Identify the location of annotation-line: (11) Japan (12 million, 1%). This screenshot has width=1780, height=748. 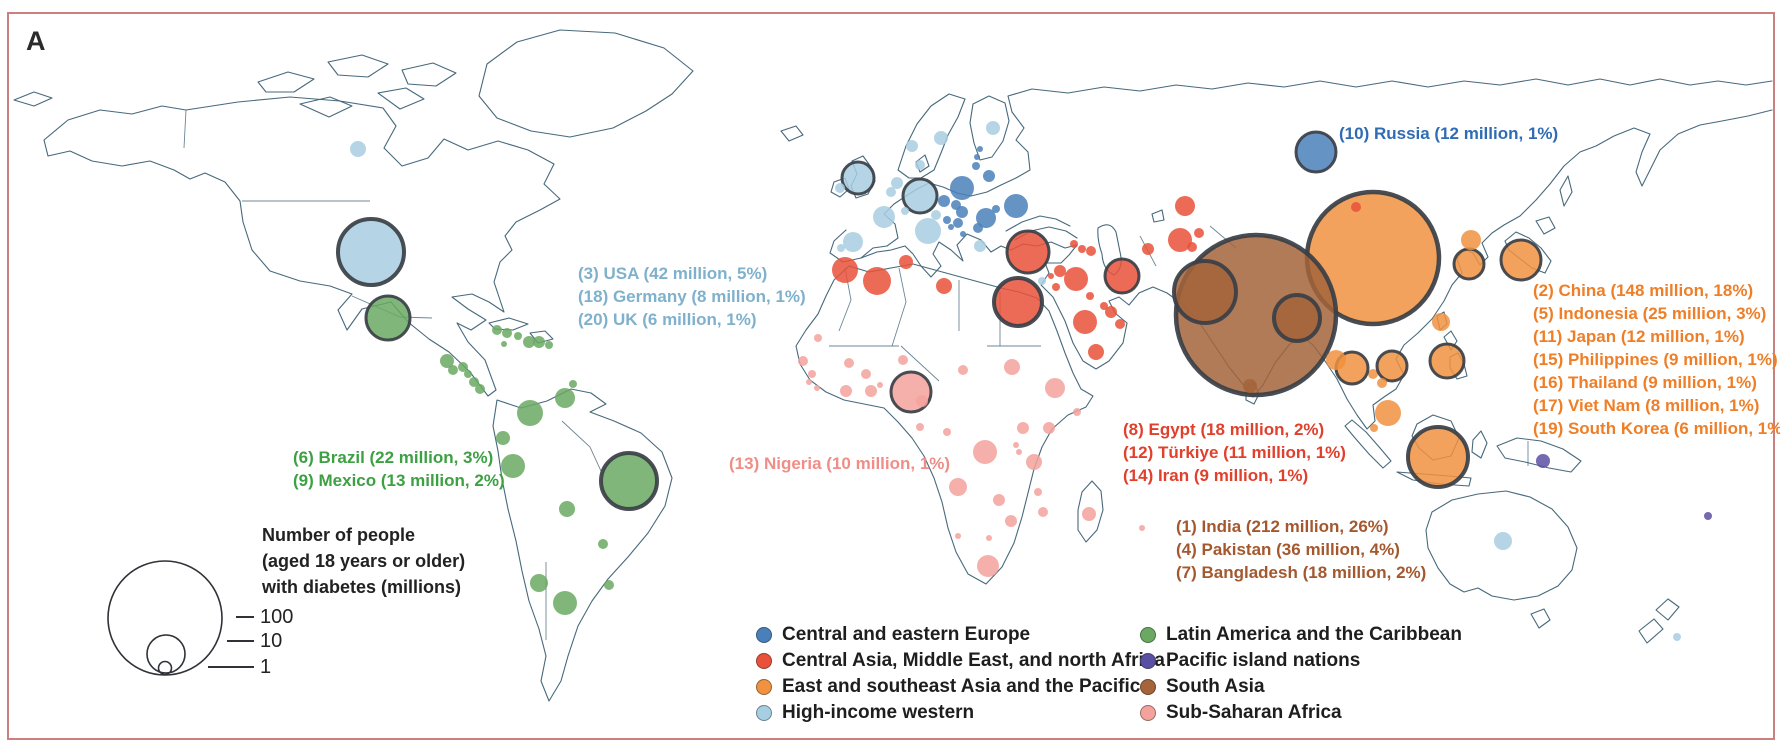
(1639, 336).